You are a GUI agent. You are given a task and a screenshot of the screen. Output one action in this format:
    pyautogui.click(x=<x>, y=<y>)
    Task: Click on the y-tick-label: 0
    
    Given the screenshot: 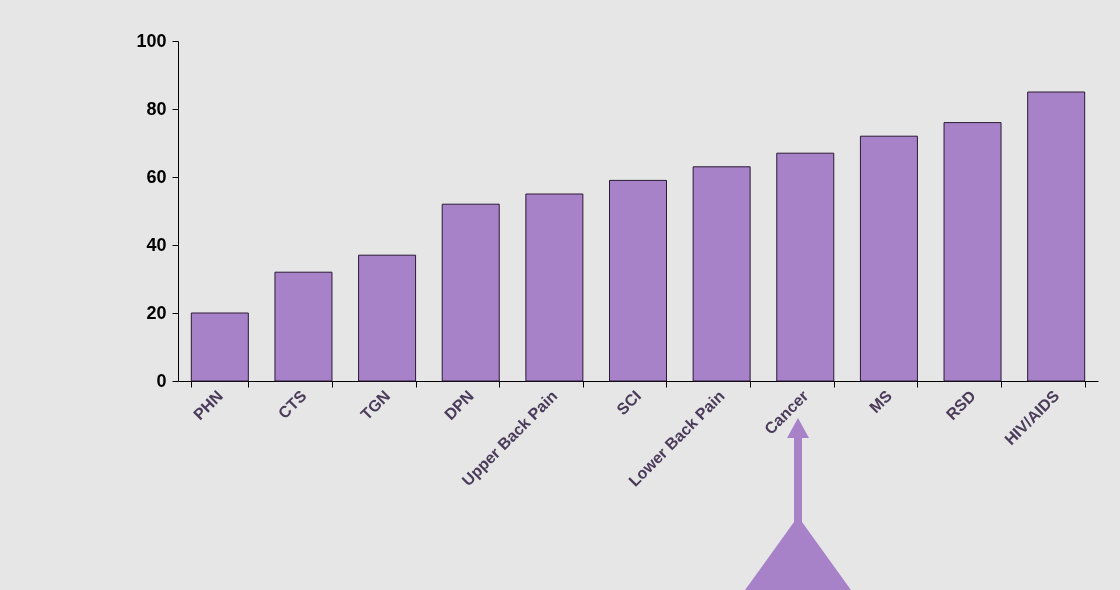 What is the action you would take?
    pyautogui.click(x=161, y=380)
    